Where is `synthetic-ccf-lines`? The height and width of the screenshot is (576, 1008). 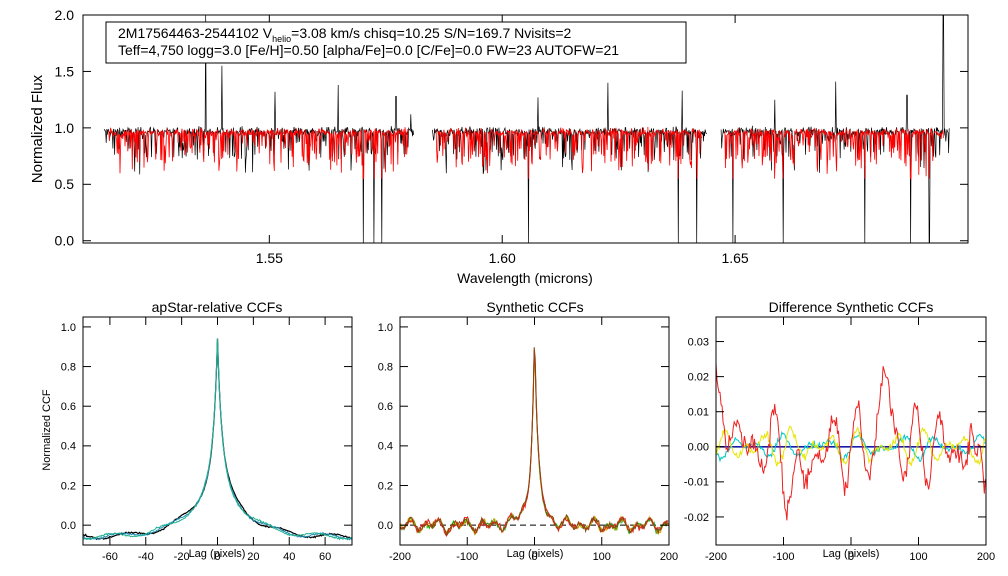 synthetic-ccf-lines is located at coordinates (534, 442).